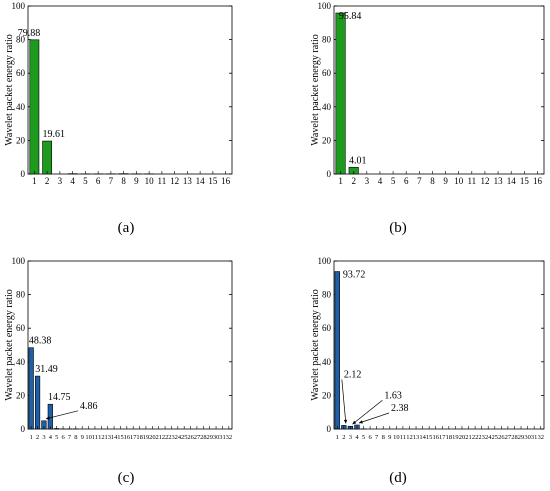  I want to click on panel-b-label: (b), so click(398, 228).